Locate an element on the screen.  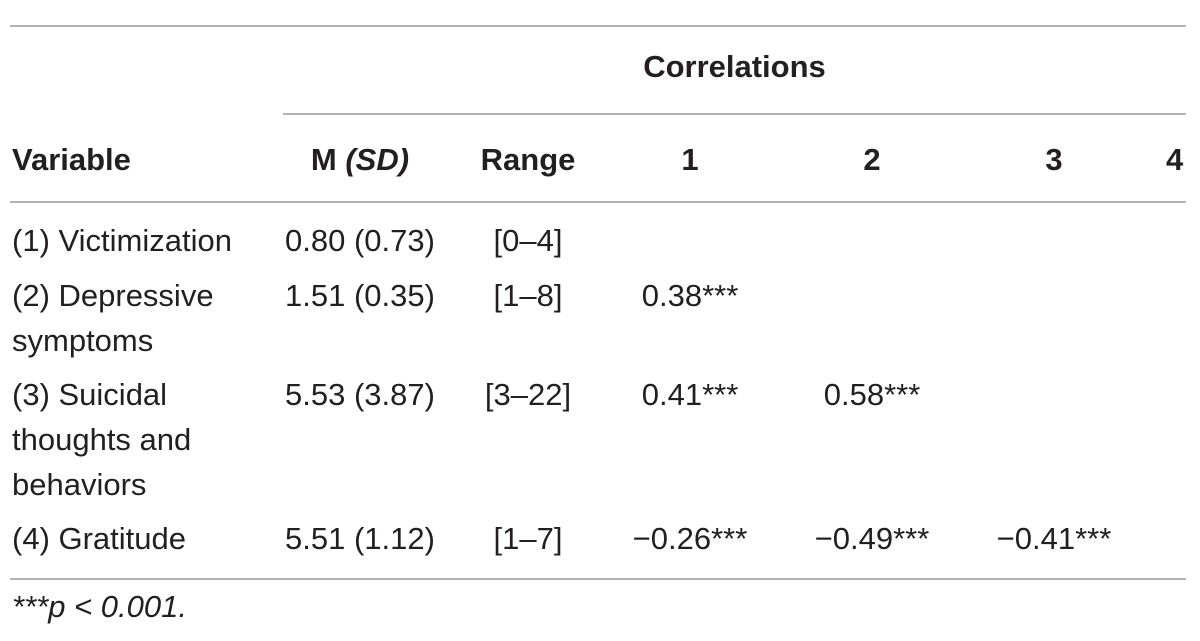
column-header-range: Range is located at coordinates (528, 159).